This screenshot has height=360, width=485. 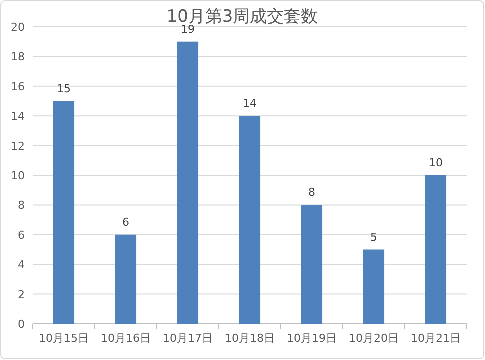 I want to click on y-tick-label: 14, so click(x=18, y=117).